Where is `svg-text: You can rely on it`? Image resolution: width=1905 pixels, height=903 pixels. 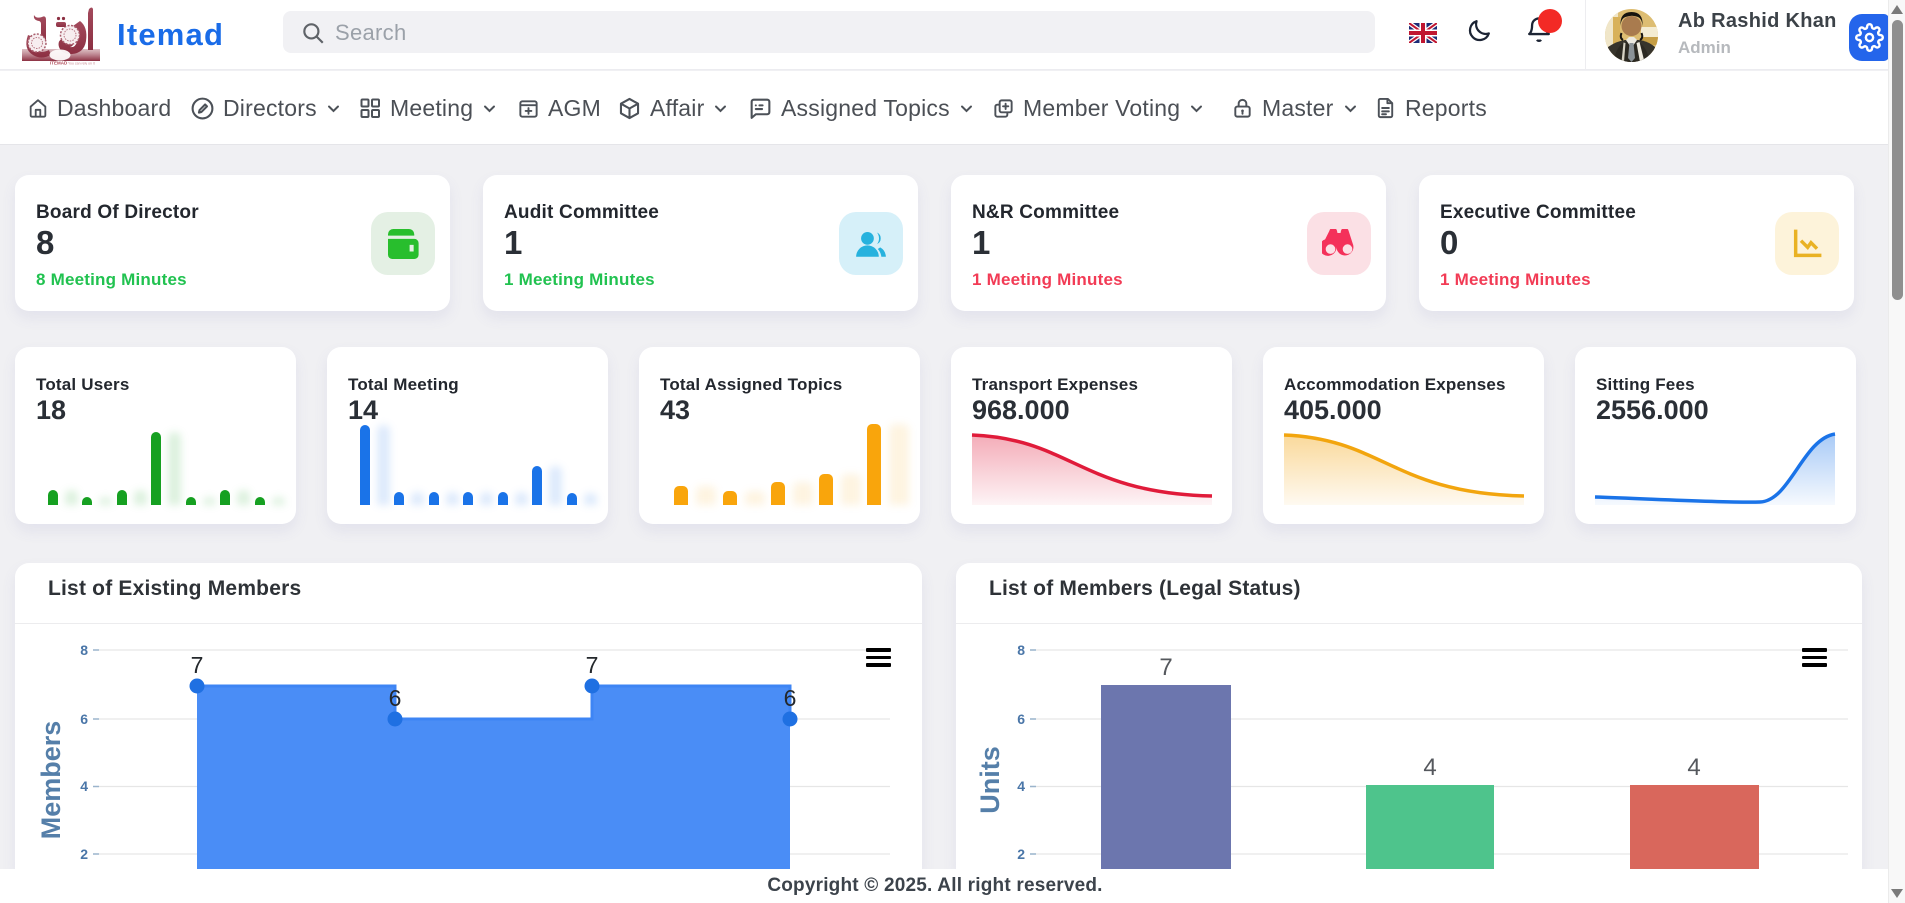
svg-text: You can rely on it is located at coordinates (81, 64).